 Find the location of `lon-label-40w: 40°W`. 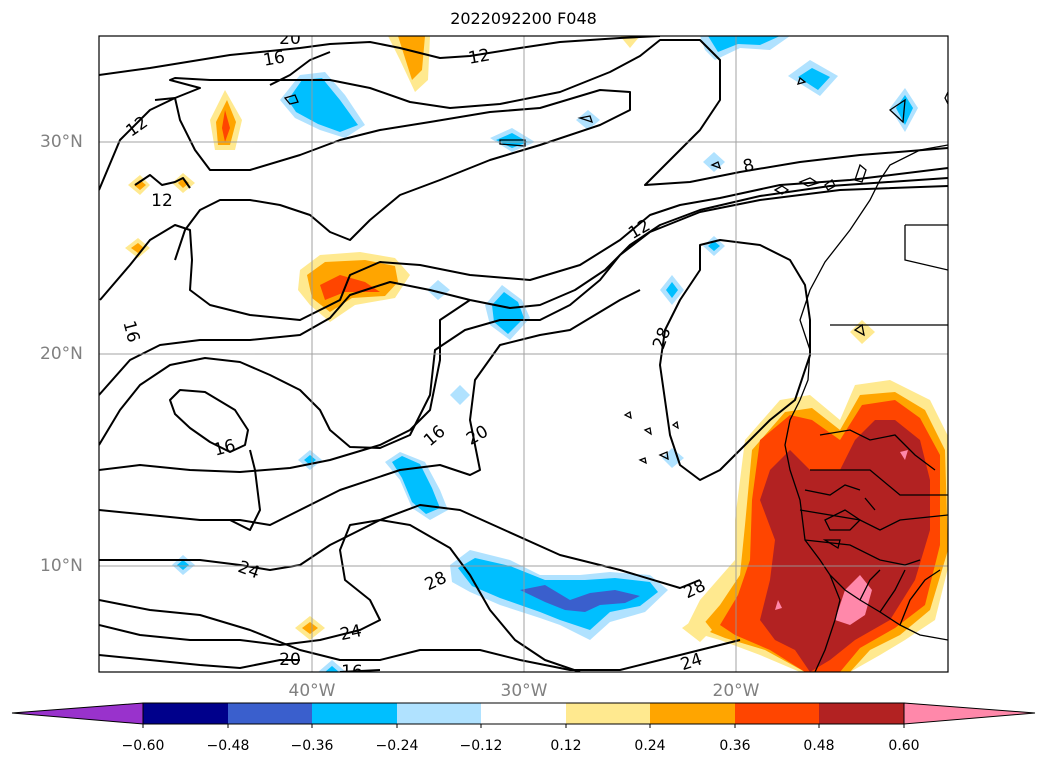

lon-label-40w: 40°W is located at coordinates (312, 691).